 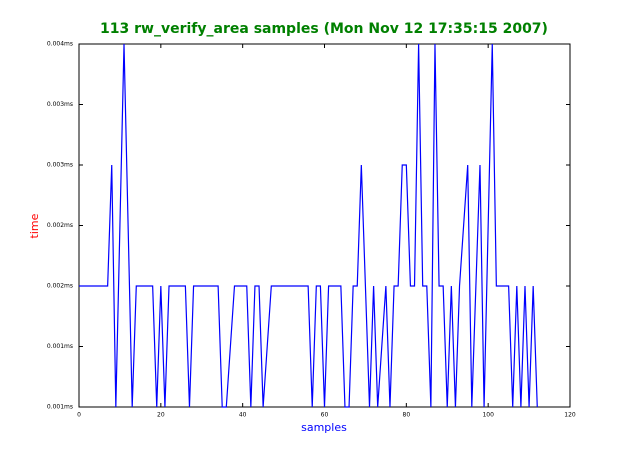 What do you see at coordinates (243, 415) in the screenshot?
I see `x-tick-label: 40` at bounding box center [243, 415].